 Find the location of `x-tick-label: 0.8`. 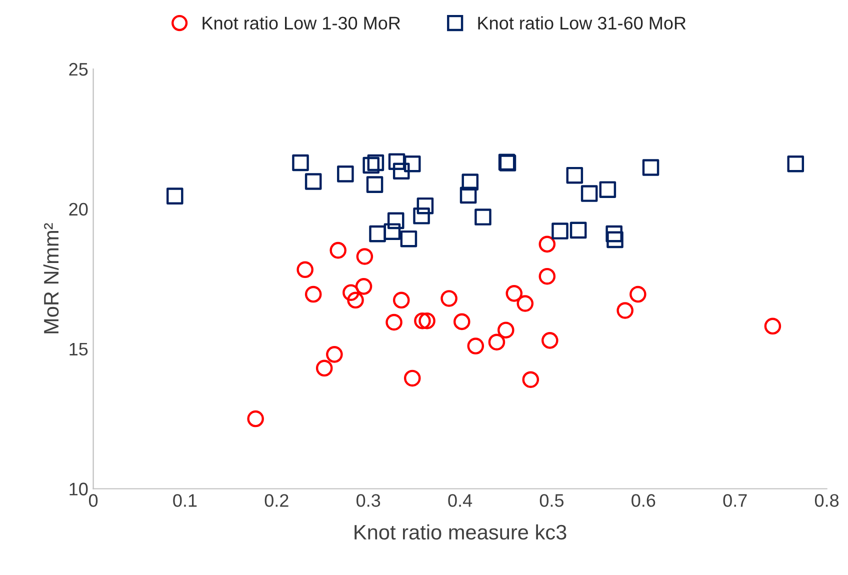

x-tick-label: 0.8 is located at coordinates (826, 500).